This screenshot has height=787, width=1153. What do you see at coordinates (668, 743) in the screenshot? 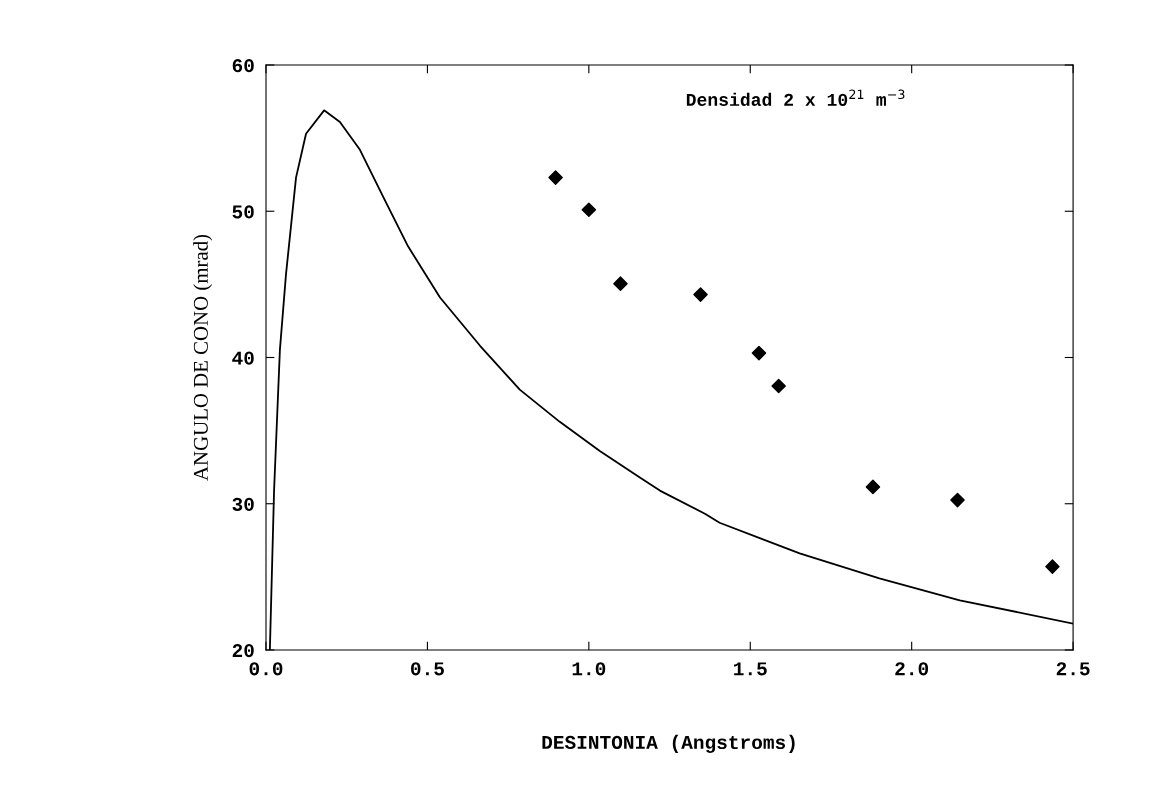
I see `x-axis-title: DESINTONIA (Angstroms)` at bounding box center [668, 743].